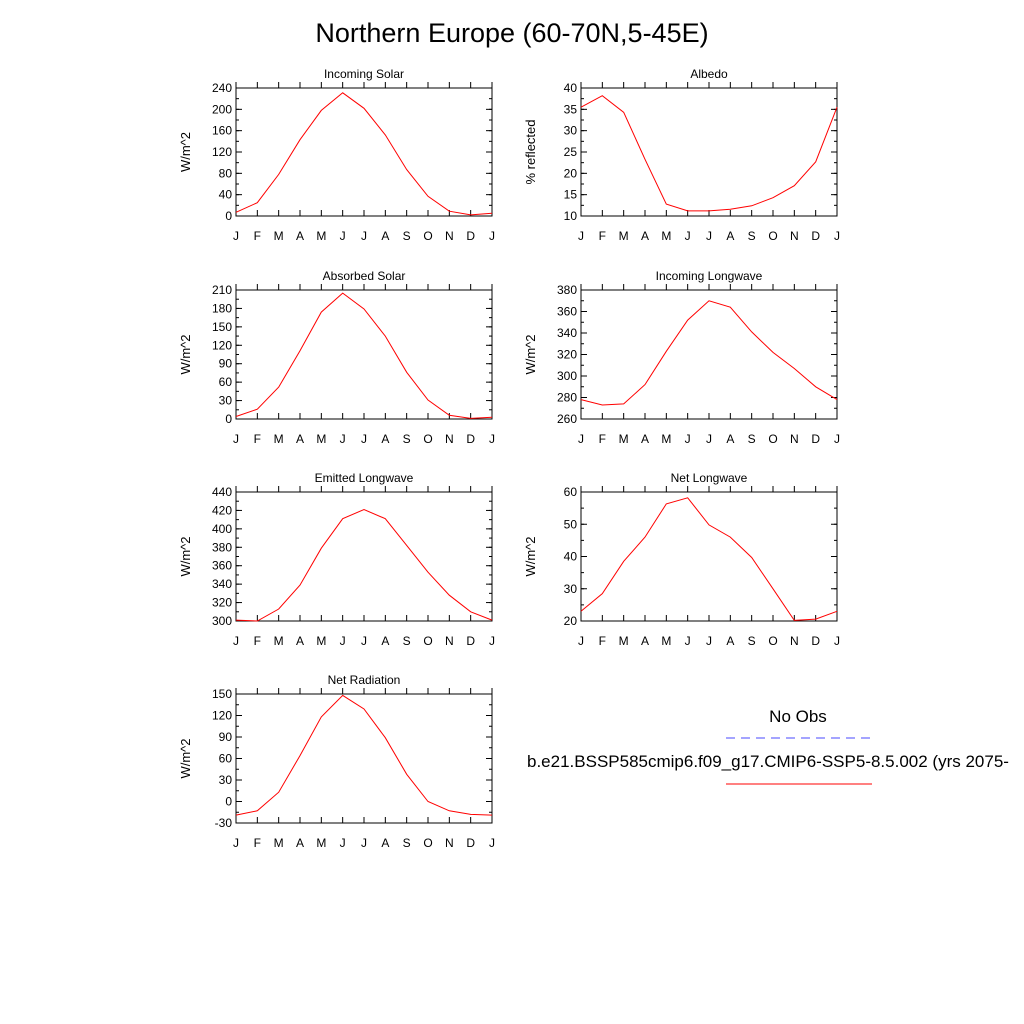 The height and width of the screenshot is (1024, 1024). I want to click on incoming-solar-ytick-label-3: 120, so click(222, 152).